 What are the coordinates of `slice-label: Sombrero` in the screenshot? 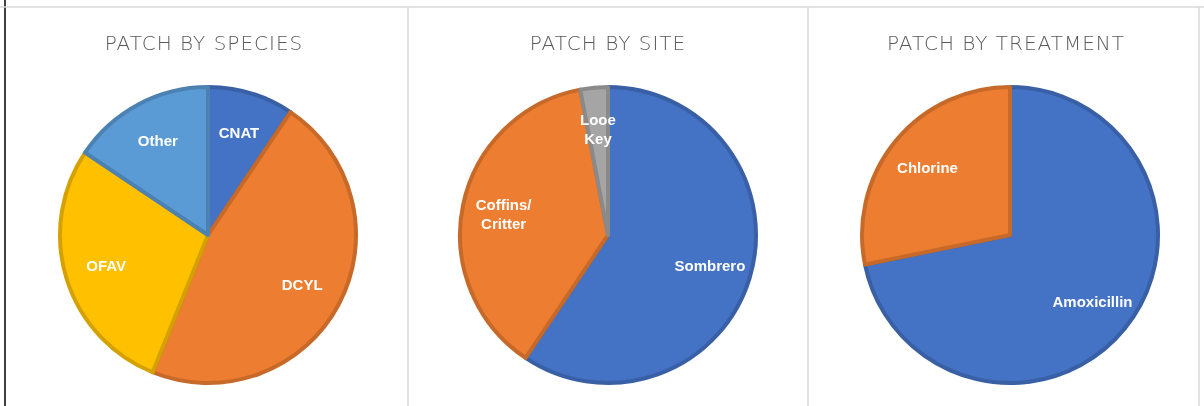 It's located at (710, 266).